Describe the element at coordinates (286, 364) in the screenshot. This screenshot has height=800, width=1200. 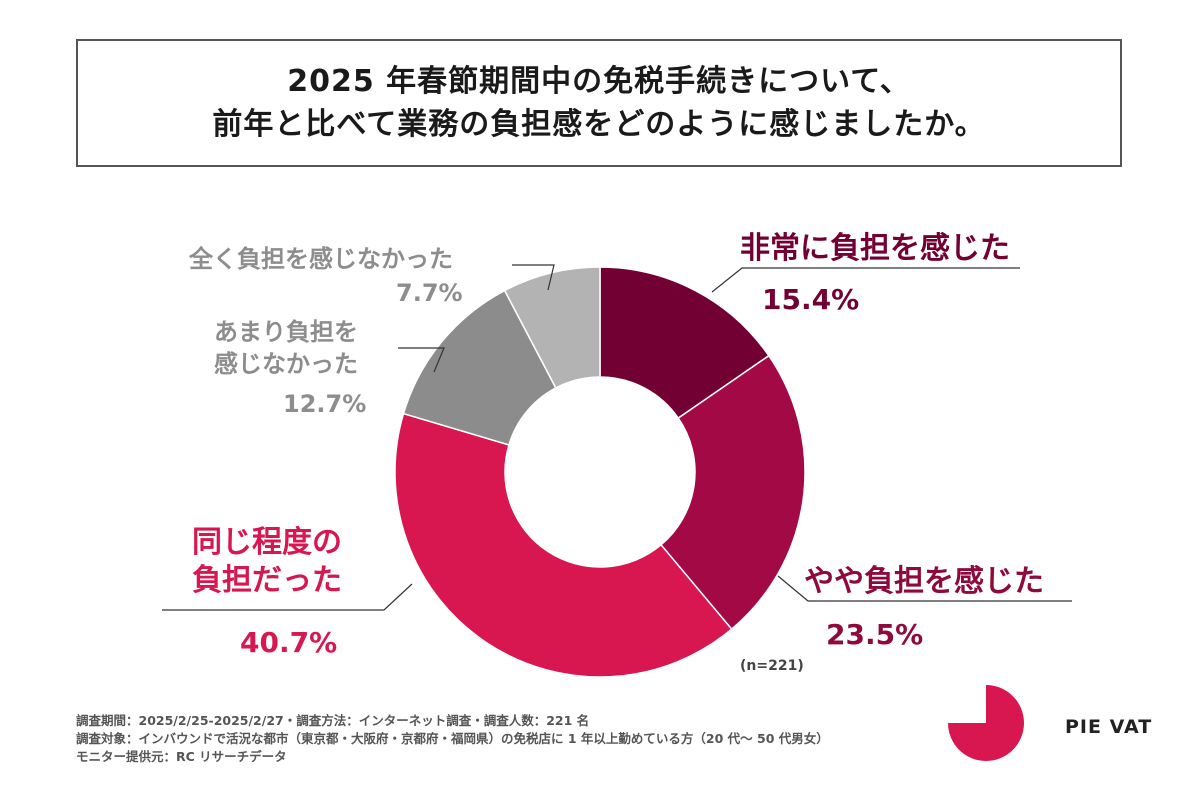
I see `label-not-much-line-2: 感じなかった` at that location.